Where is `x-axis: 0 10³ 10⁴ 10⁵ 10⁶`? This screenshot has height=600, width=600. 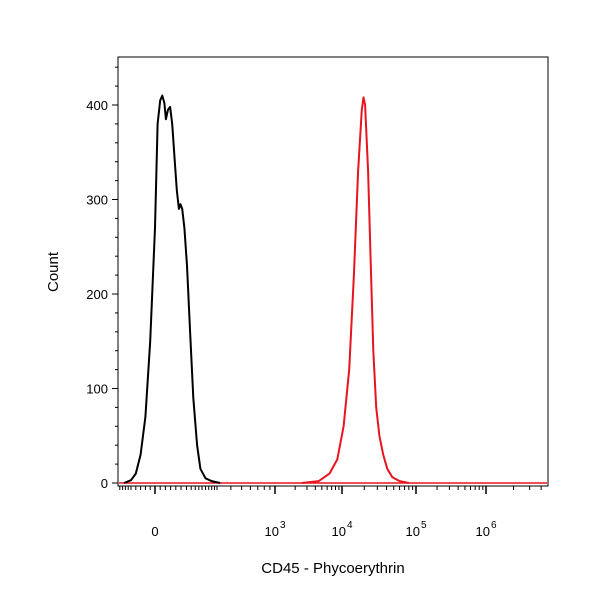 x-axis: 0 10³ 10⁴ 10⁵ 10⁶ is located at coordinates (324, 512).